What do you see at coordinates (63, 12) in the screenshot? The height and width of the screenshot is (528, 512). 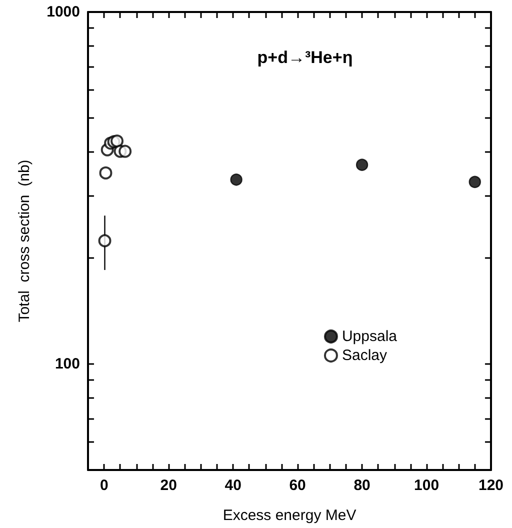 I see `y-tick-label: 1000` at bounding box center [63, 12].